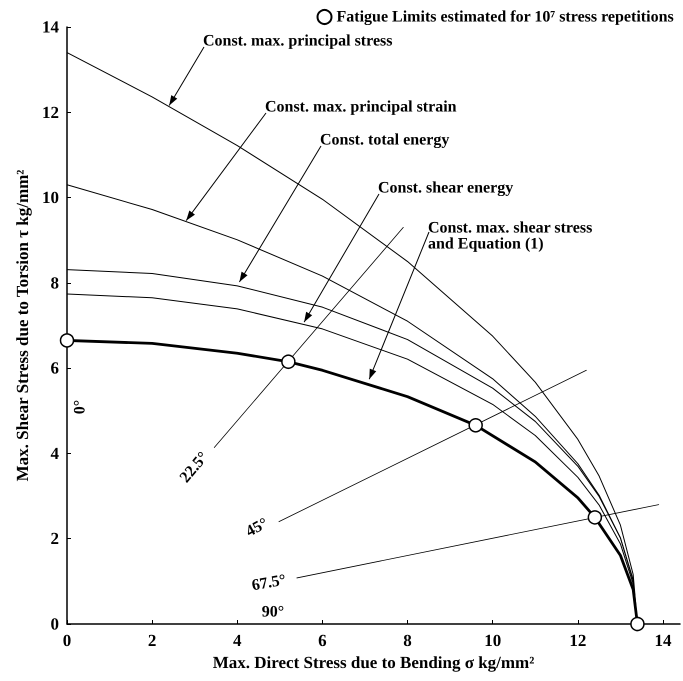 This screenshot has width=683, height=681. I want to click on annotation: 45°, so click(257, 527).